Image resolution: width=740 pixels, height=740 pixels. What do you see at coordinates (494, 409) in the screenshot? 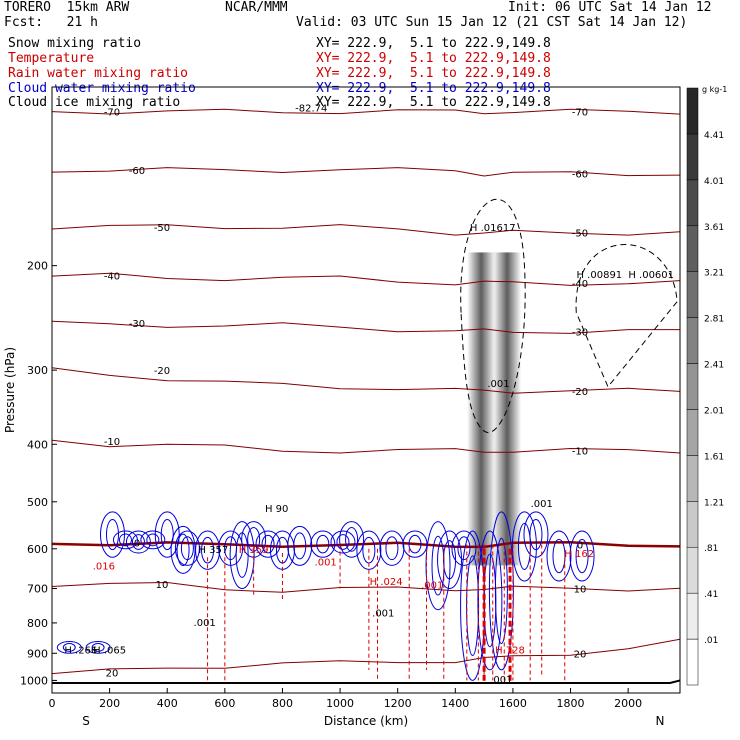
I see `snow-shading` at bounding box center [494, 409].